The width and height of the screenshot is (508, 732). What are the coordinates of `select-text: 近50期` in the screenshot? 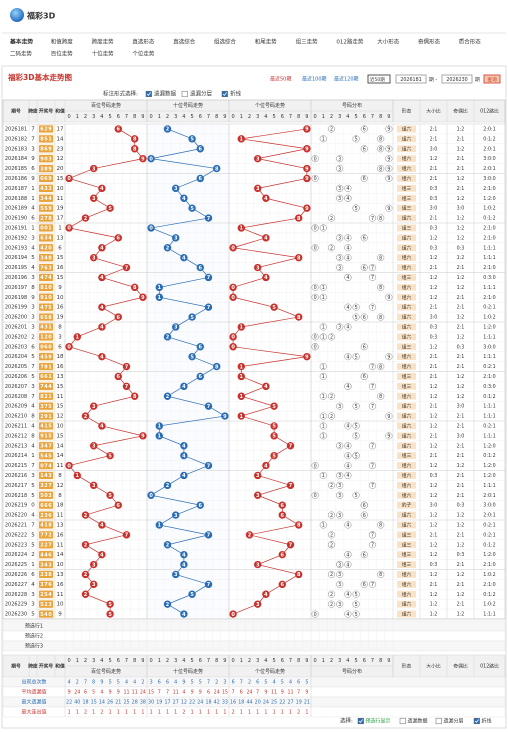 It's located at (377, 79).